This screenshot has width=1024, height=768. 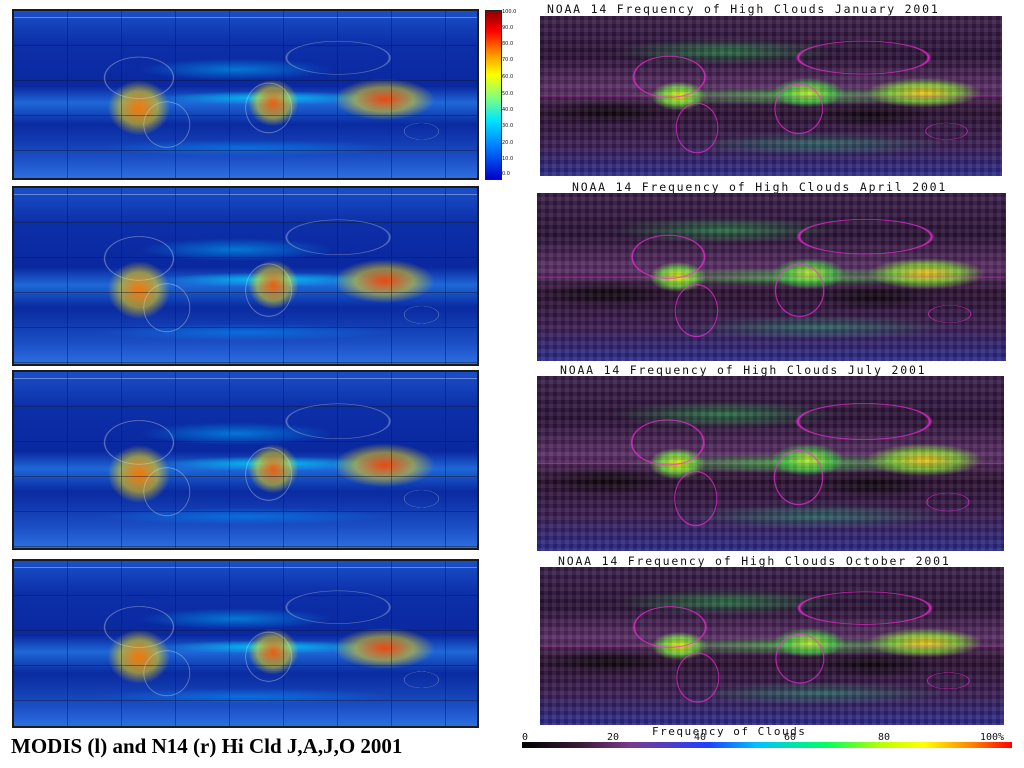 I want to click on noaa-map-october, so click(x=772, y=646).